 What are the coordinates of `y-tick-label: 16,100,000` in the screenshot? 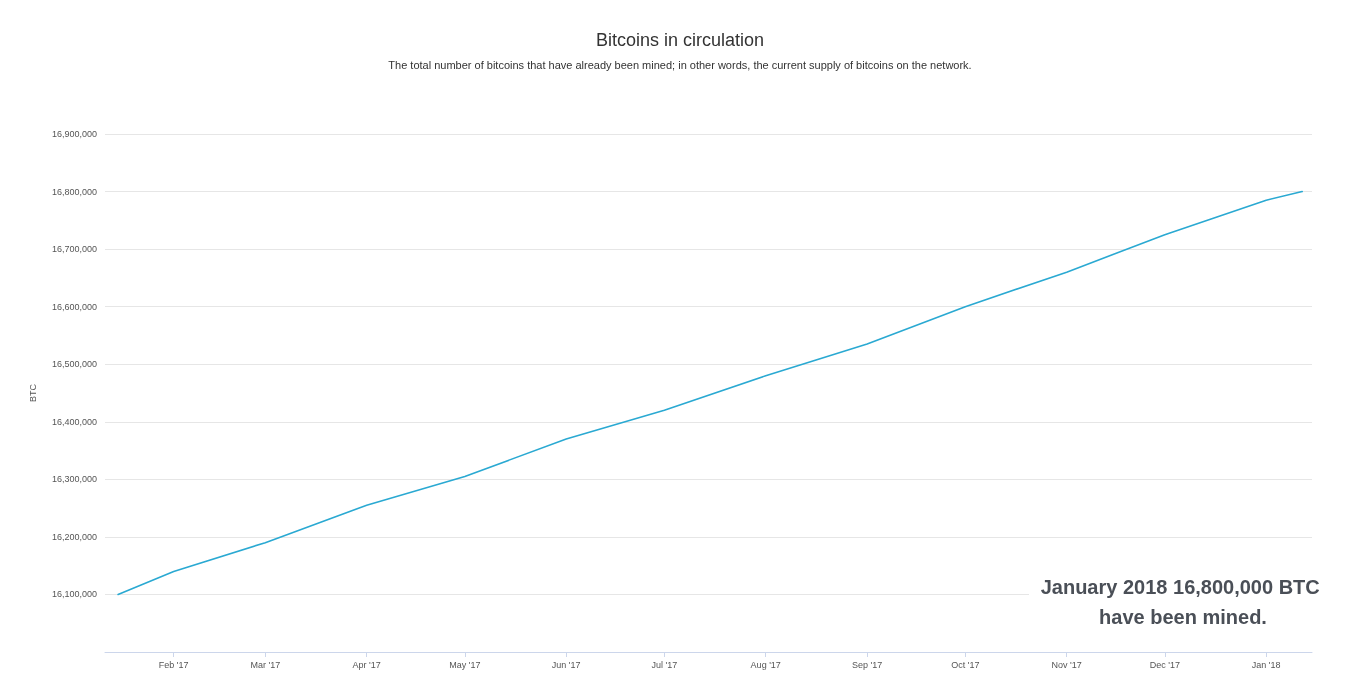 It's located at (74, 594).